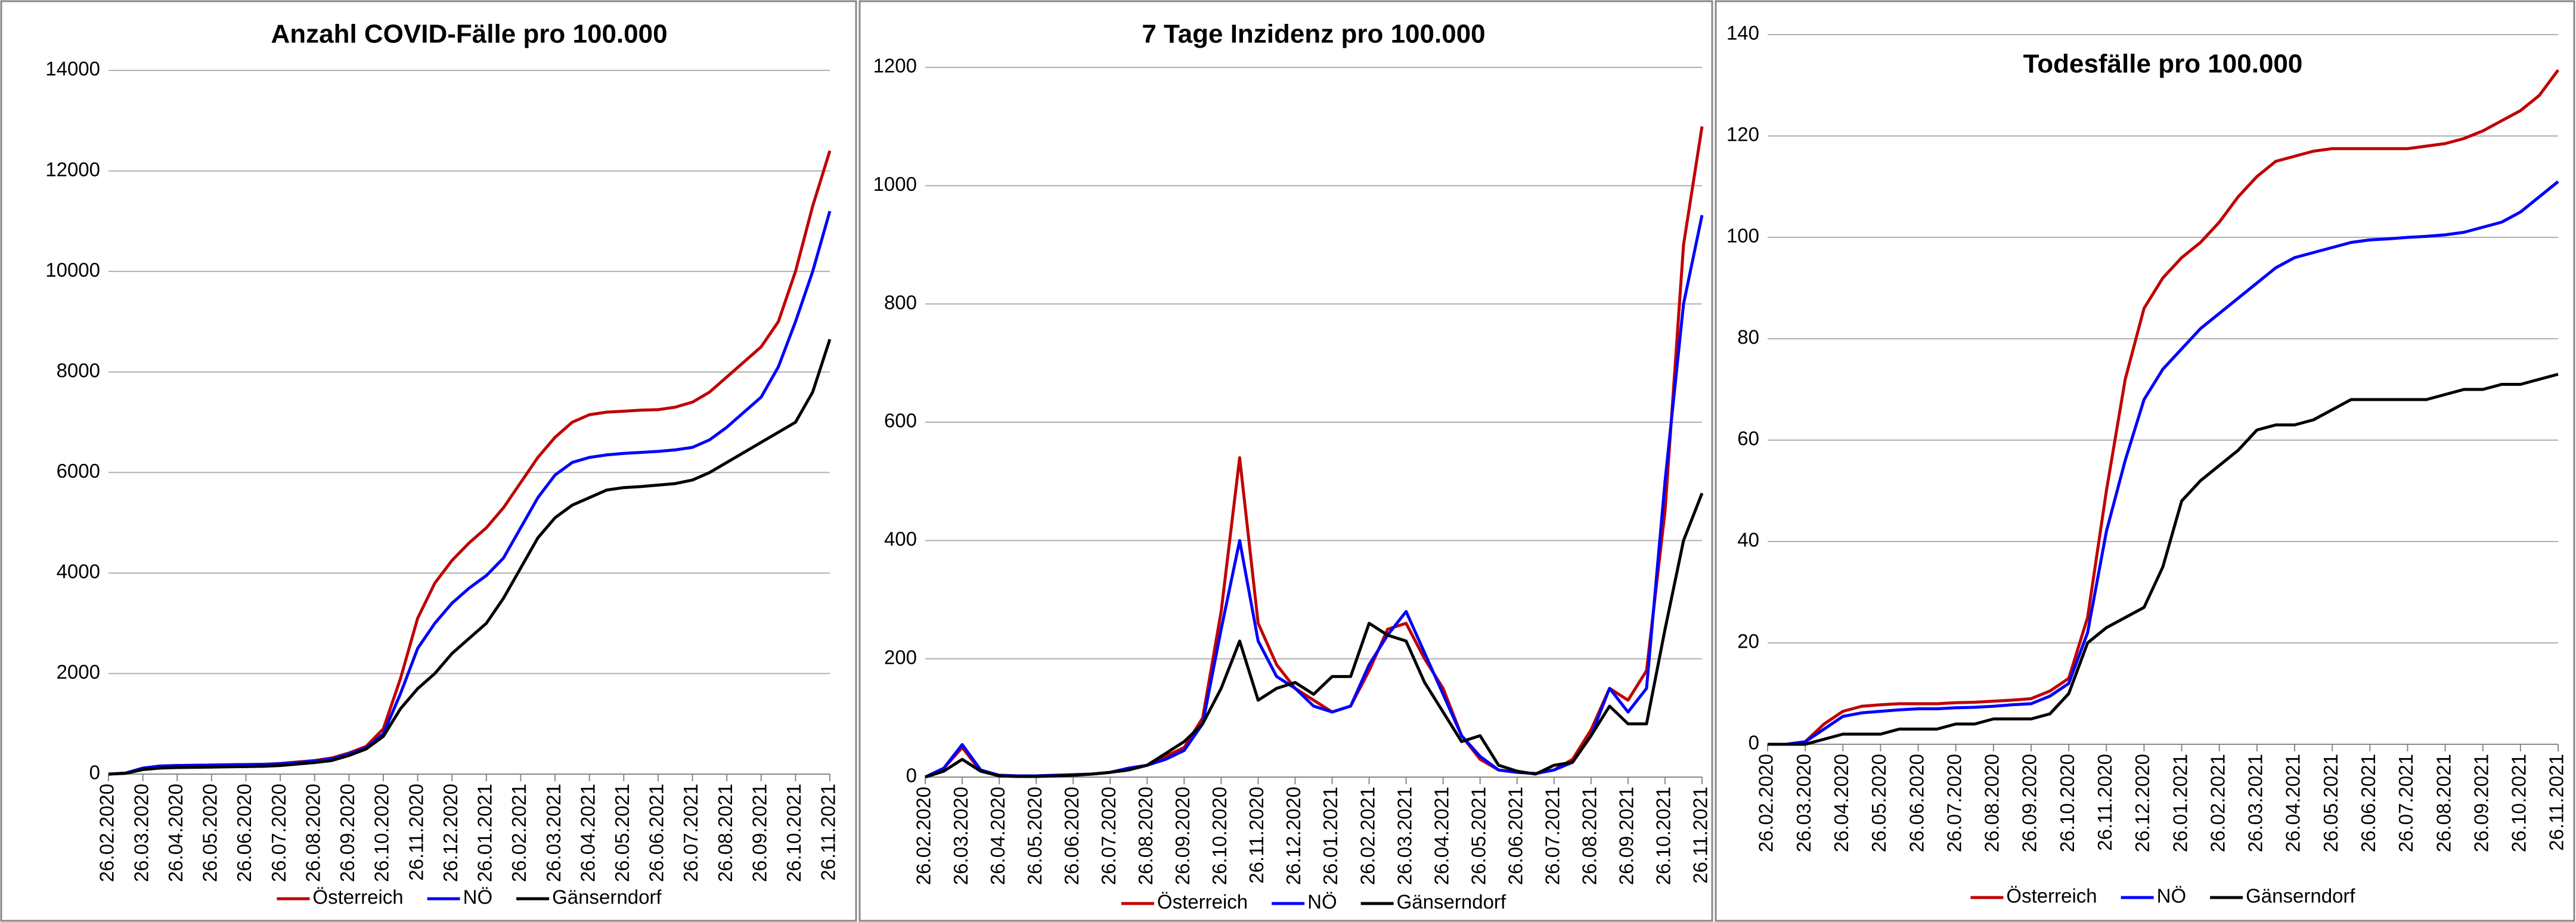 This screenshot has width=2576, height=922. What do you see at coordinates (2163, 64) in the screenshot?
I see `chart-title: Todesfälle pro 100.000` at bounding box center [2163, 64].